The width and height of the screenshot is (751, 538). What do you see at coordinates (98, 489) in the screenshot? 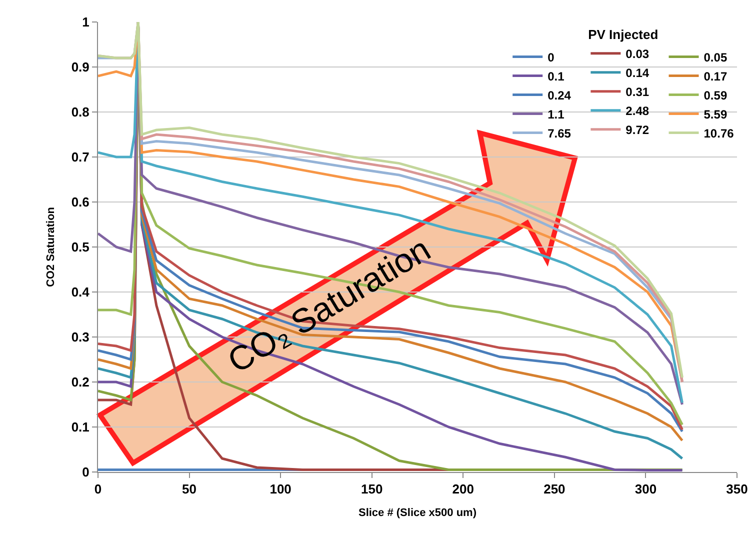
I see `x-tick-label: 0` at bounding box center [98, 489].